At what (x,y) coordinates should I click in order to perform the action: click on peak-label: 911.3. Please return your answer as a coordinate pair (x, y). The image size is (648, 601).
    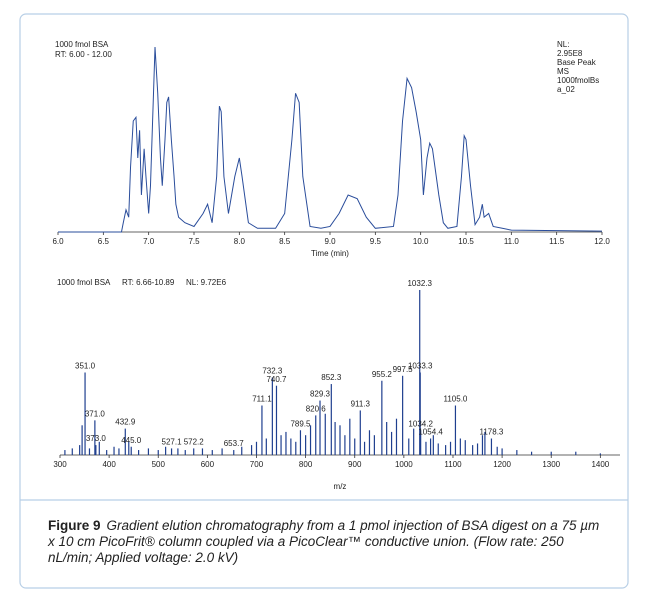
    Looking at the image, I should click on (361, 404).